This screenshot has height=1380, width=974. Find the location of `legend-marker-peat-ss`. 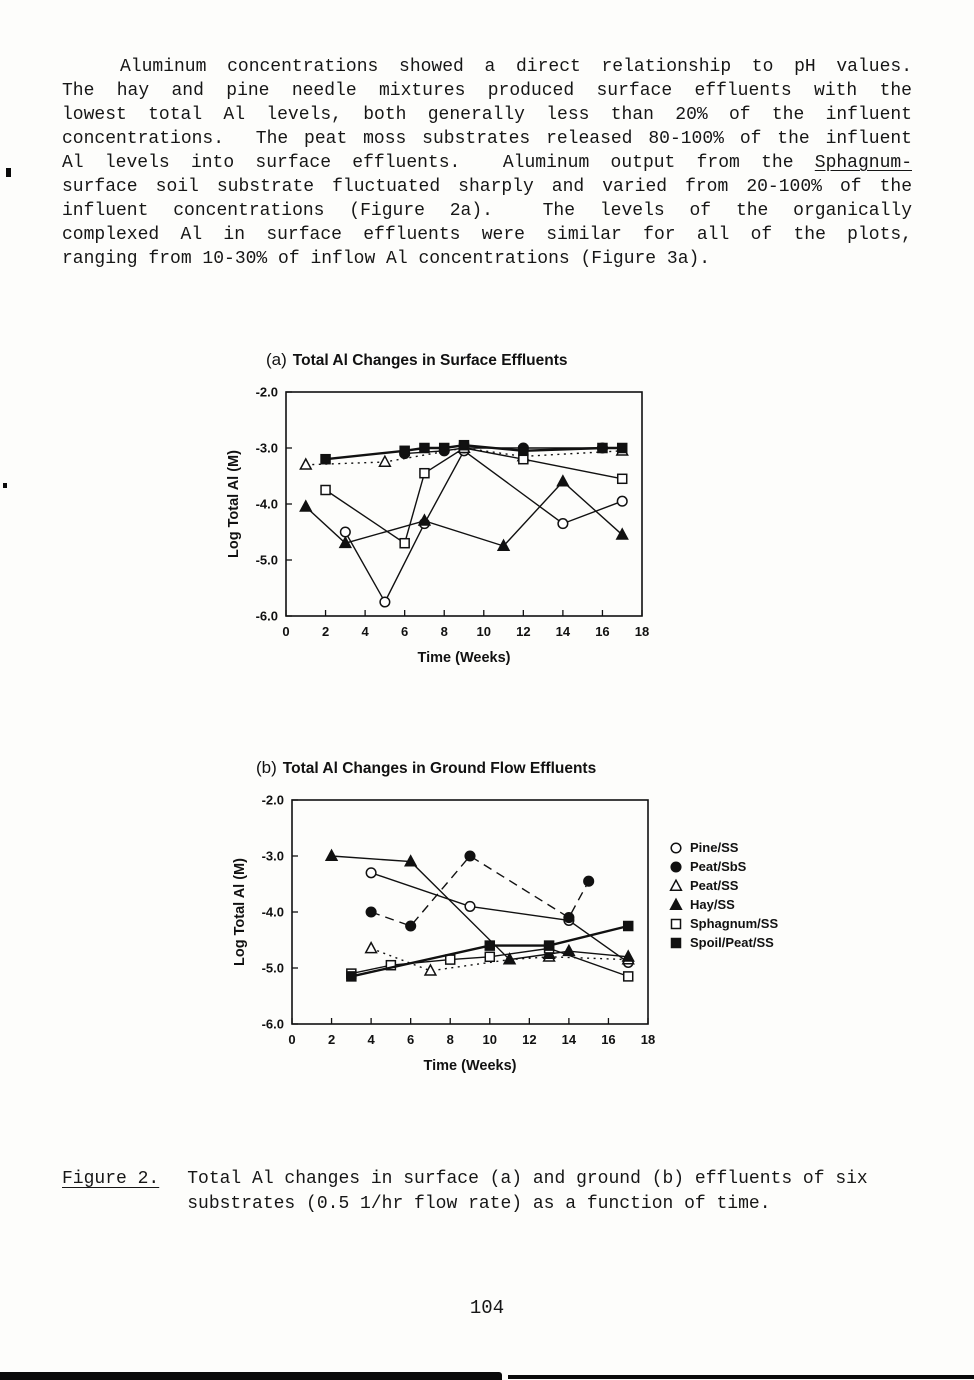

legend-marker-peat-ss is located at coordinates (676, 884).